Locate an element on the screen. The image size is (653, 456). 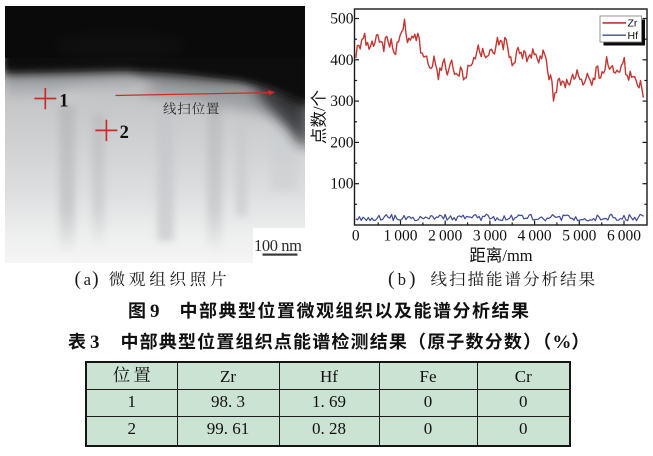
svg-text: 0 is located at coordinates (356, 236).